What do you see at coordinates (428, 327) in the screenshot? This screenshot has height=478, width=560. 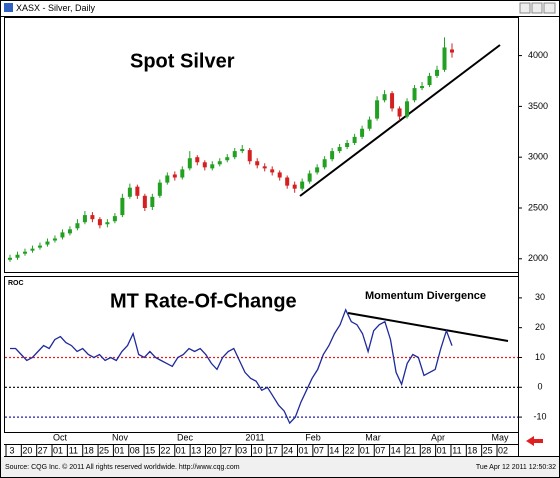 I see `divergence-line` at bounding box center [428, 327].